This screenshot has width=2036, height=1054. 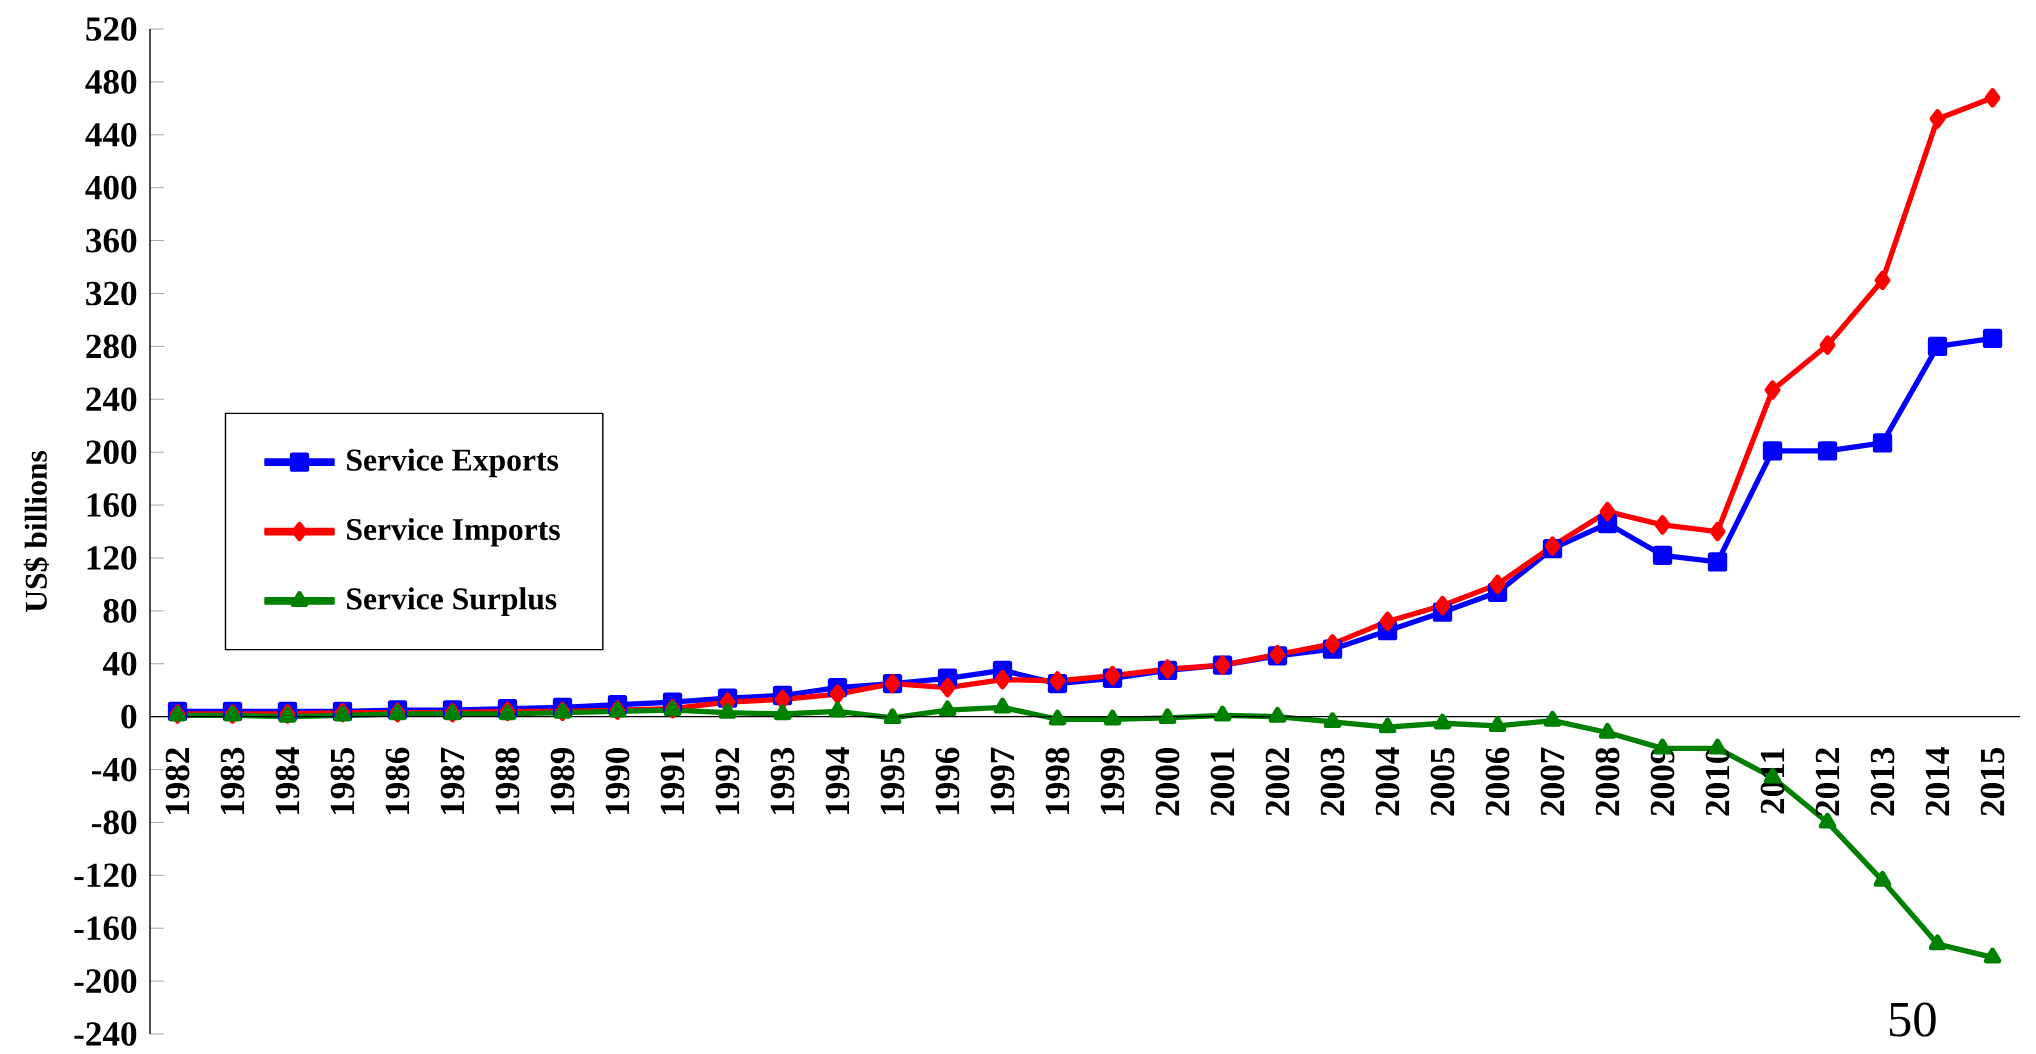 I want to click on x-tick-label: 1998, so click(x=1057, y=781).